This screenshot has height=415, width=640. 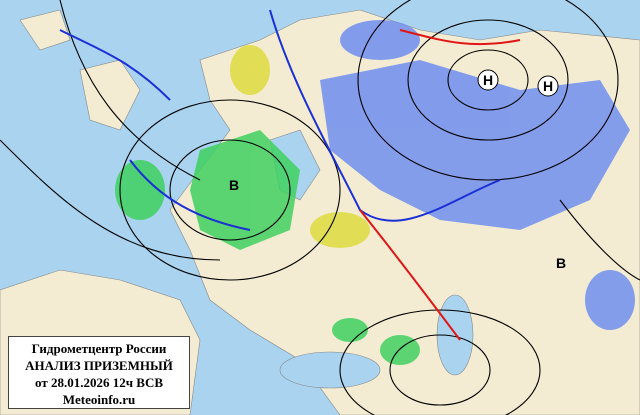 I want to click on legend-website: Meteoinfo.ru, so click(x=99, y=399).